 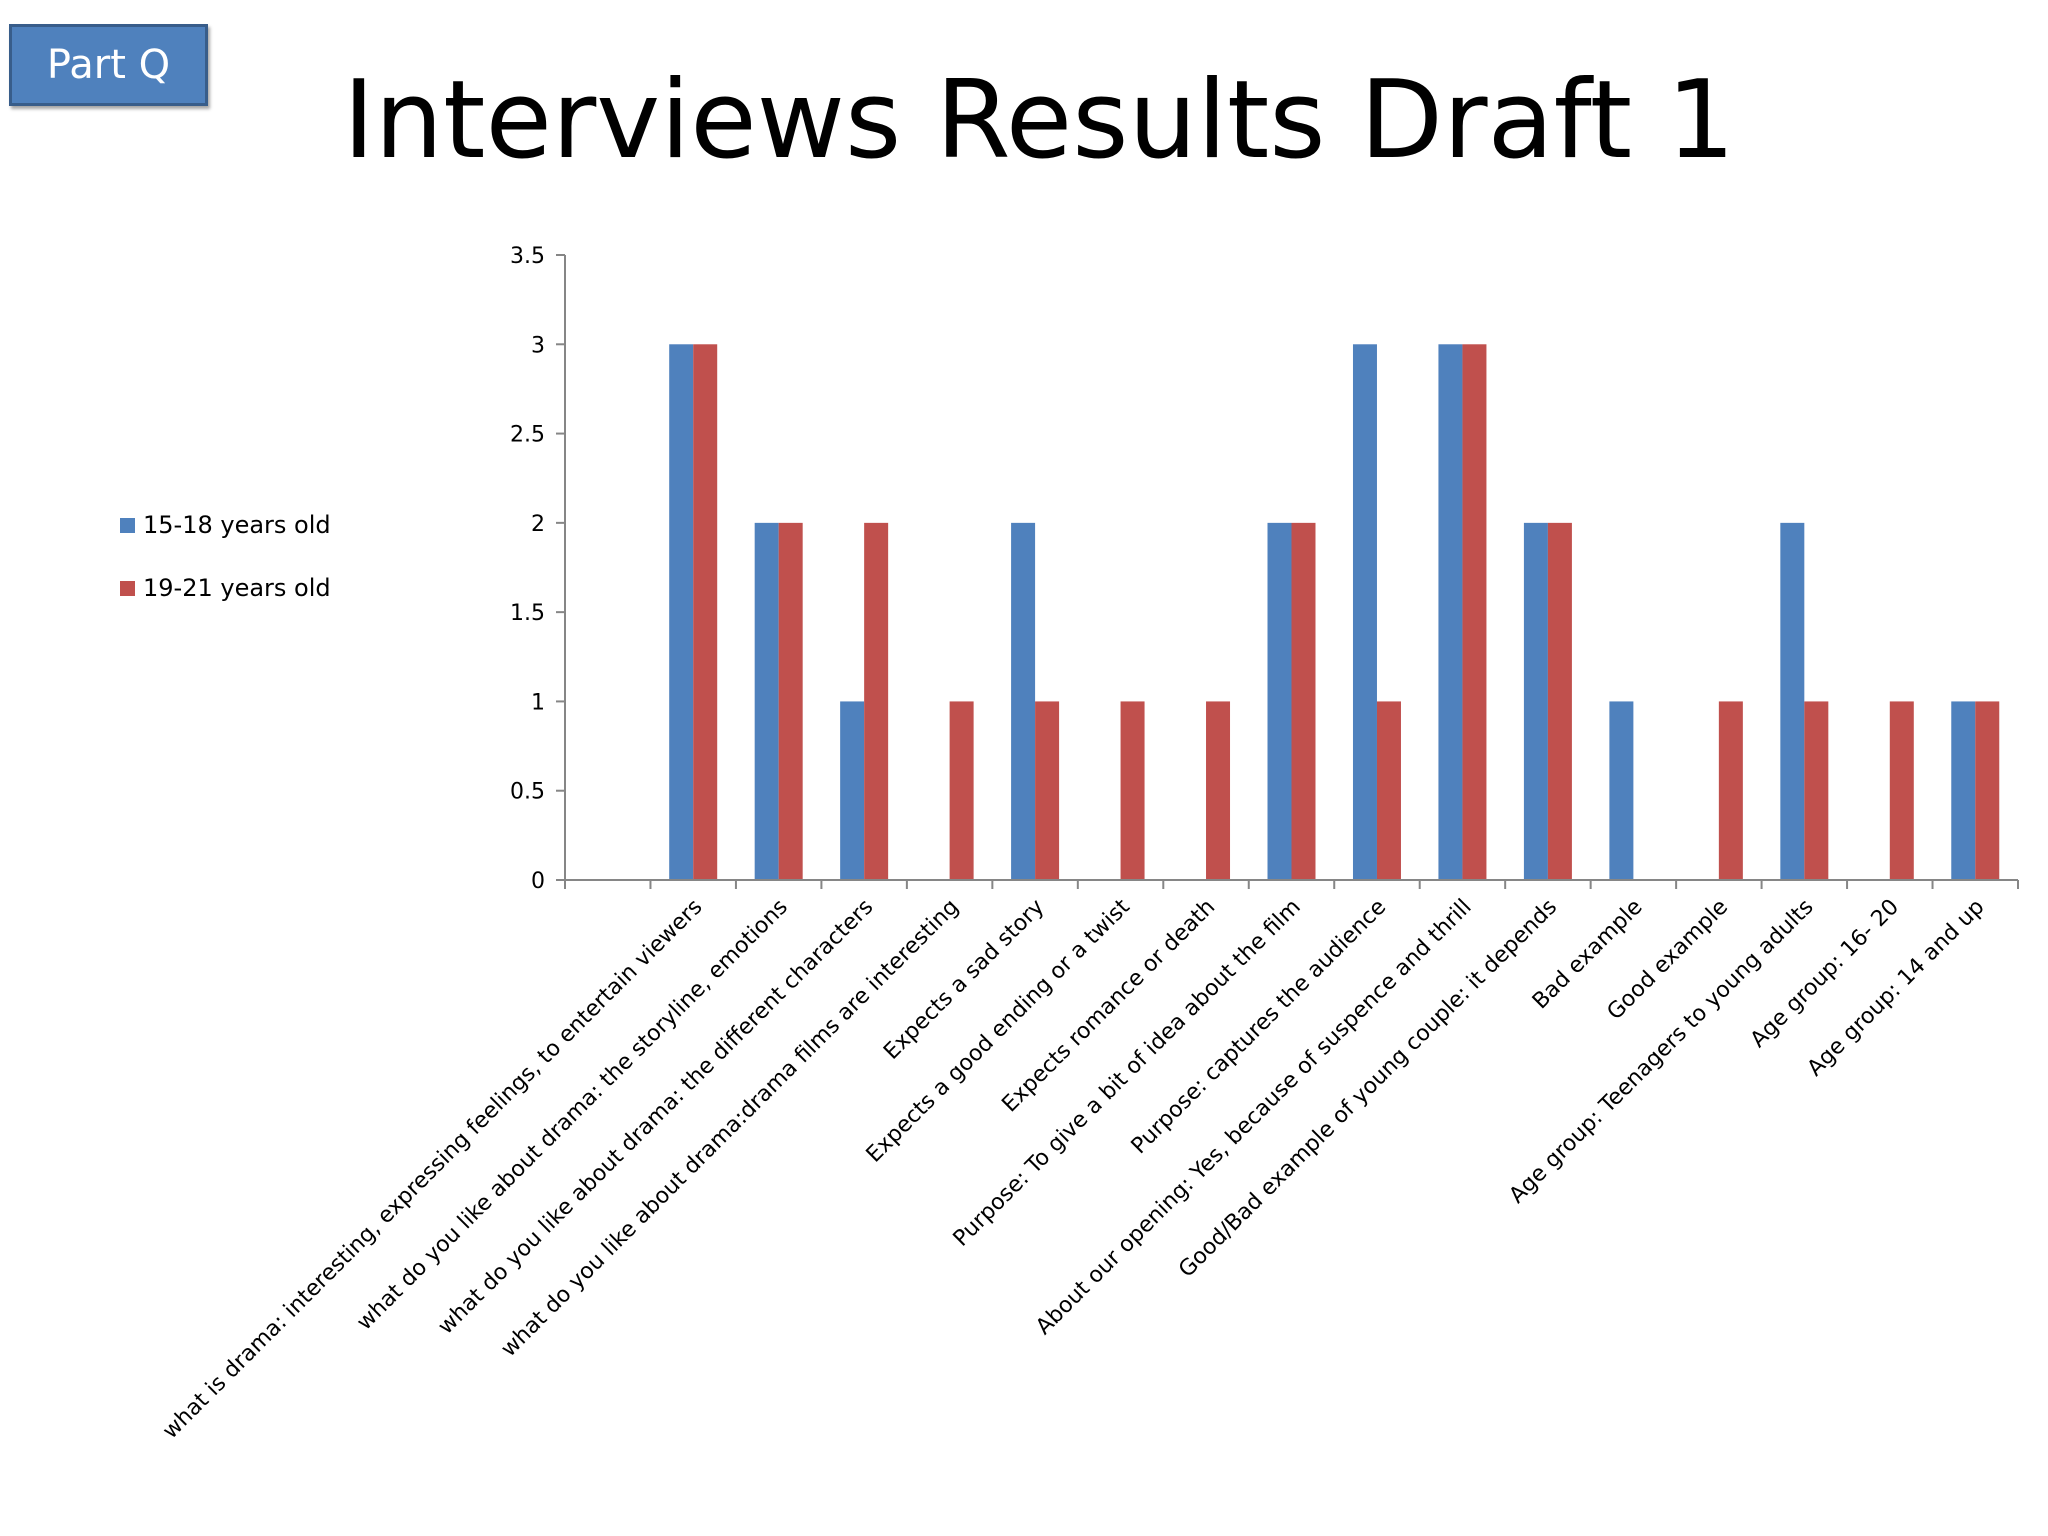 I want to click on y-tick-label: 0, so click(x=538, y=881).